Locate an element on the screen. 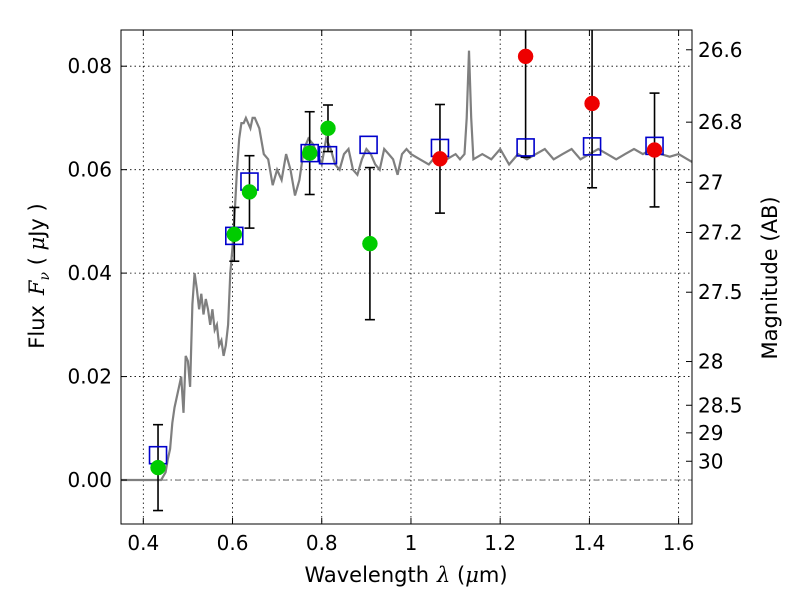 The width and height of the screenshot is (800, 600). y-tick-label: 0.06 is located at coordinates (89, 170).